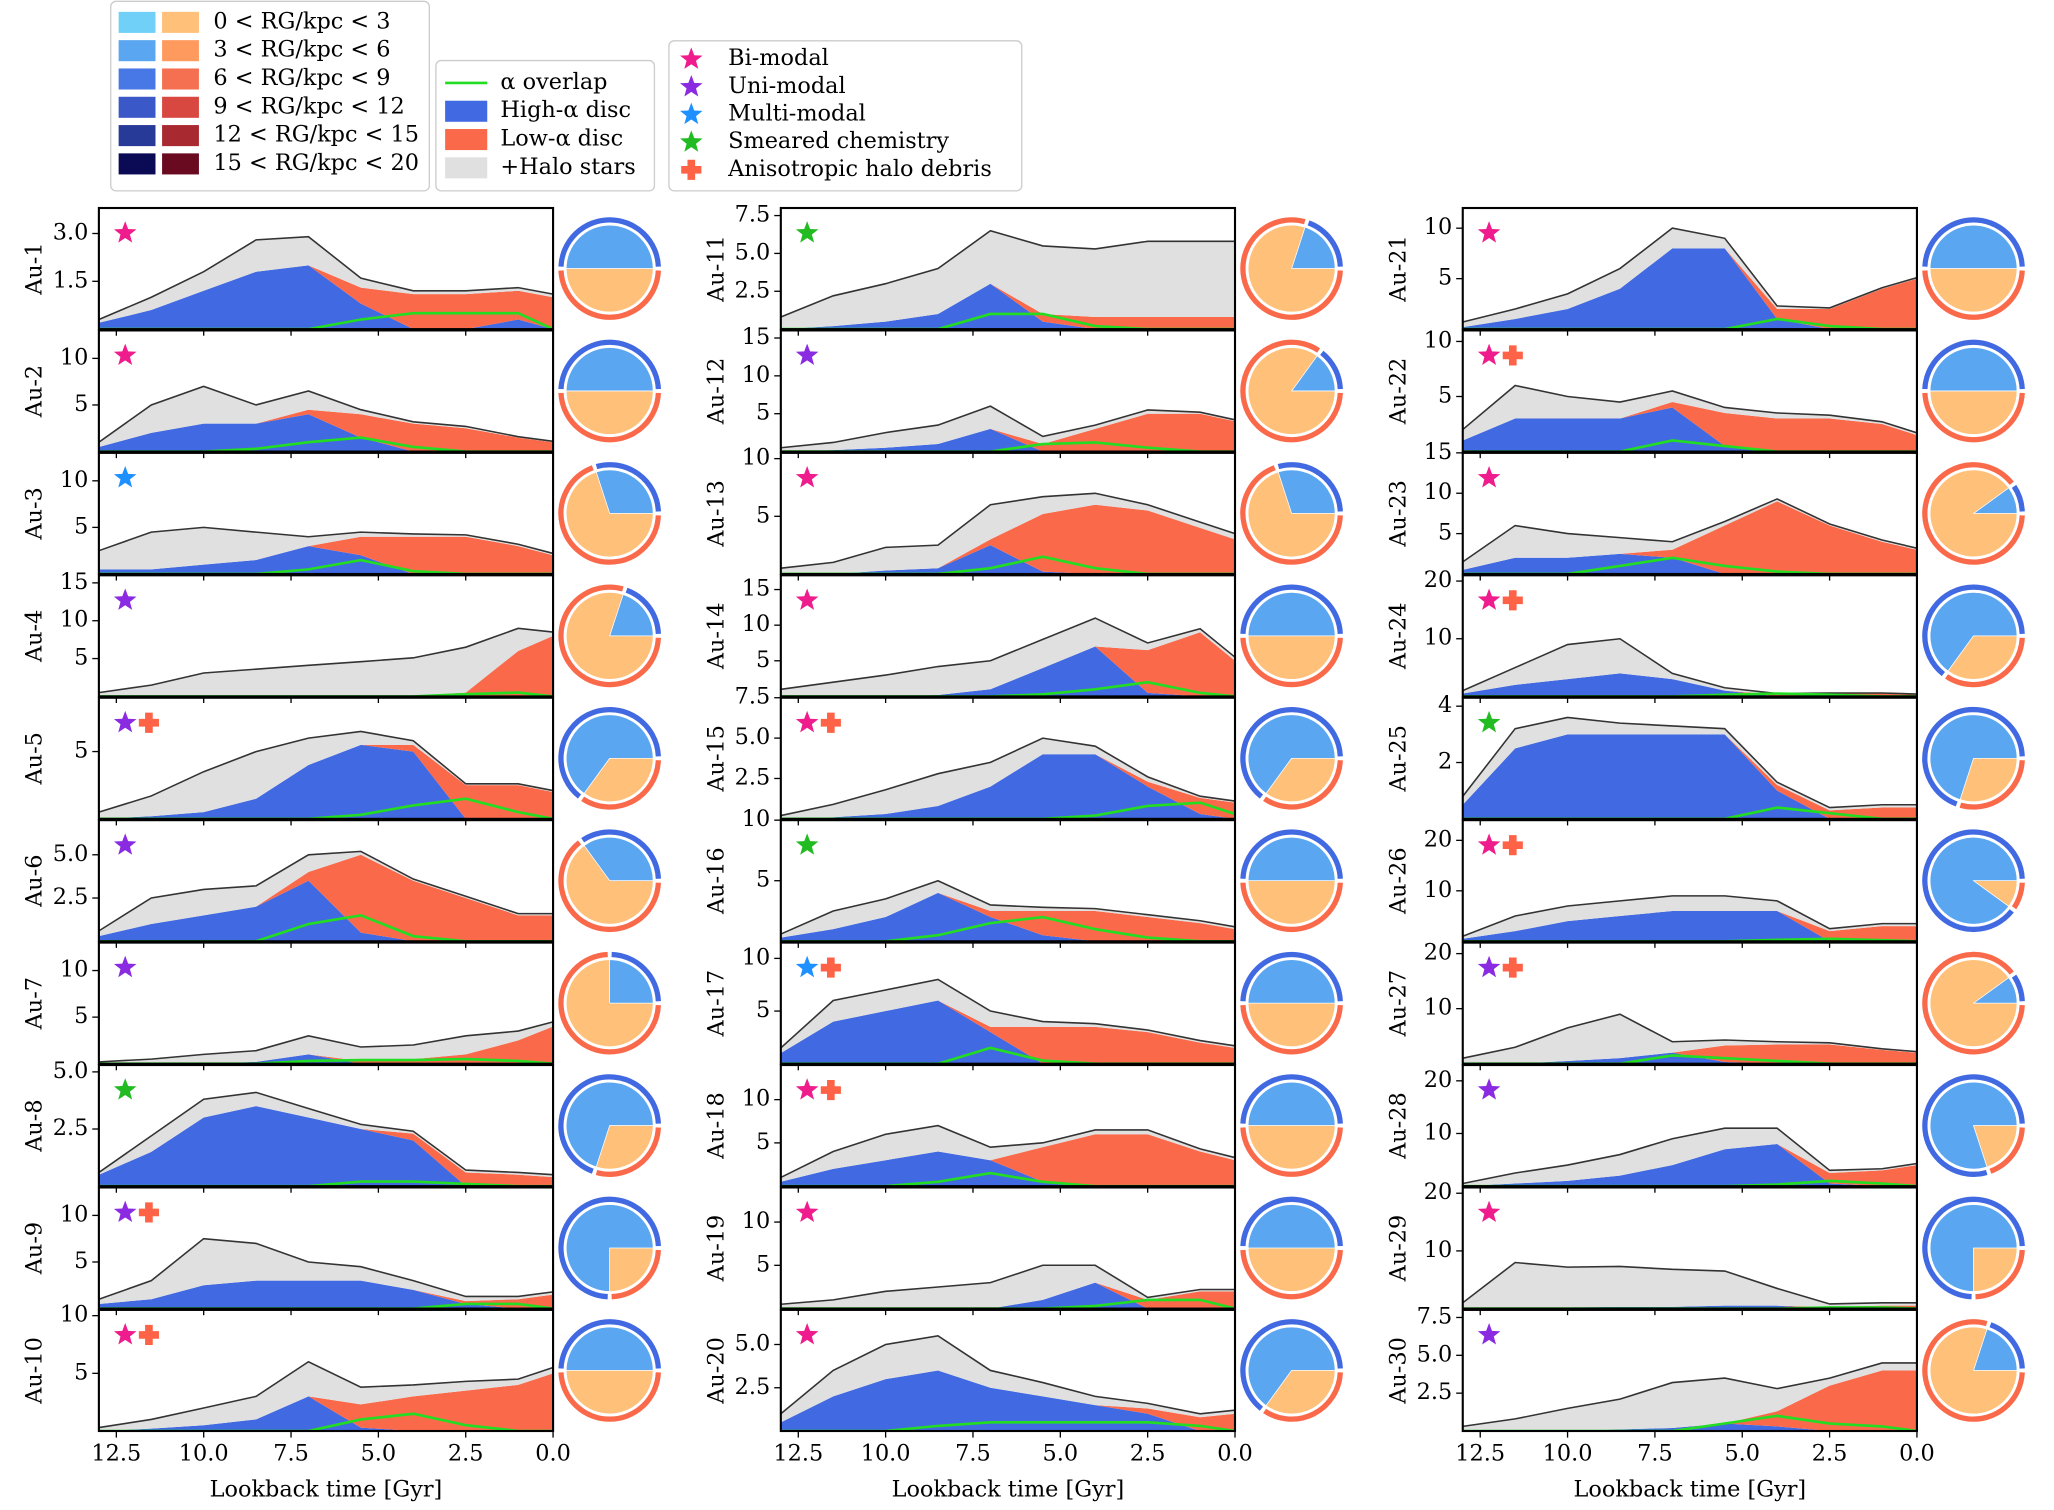  I want to click on panel-label: Au-11, so click(717, 269).